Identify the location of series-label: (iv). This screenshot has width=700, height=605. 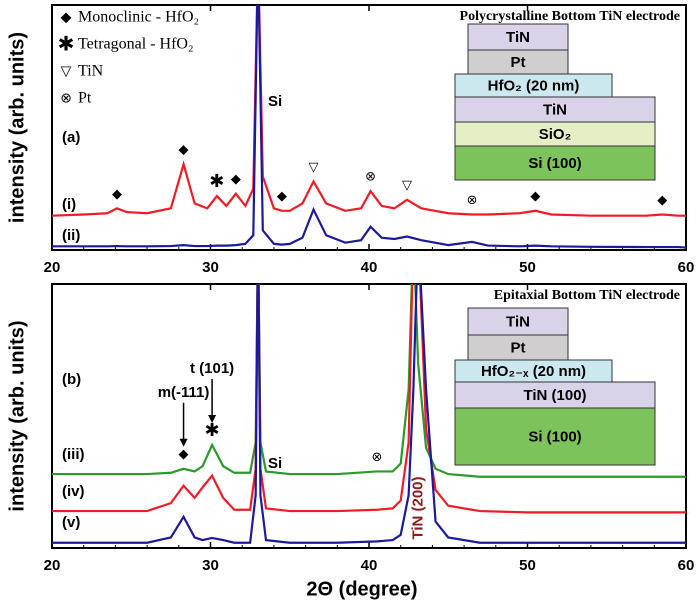
(73, 491).